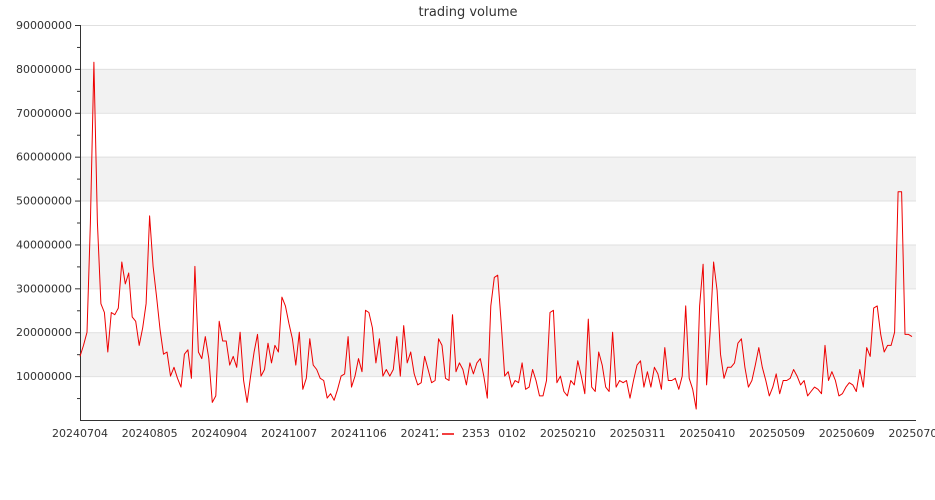  What do you see at coordinates (219, 433) in the screenshot?
I see `x-tick-label: 20240904` at bounding box center [219, 433].